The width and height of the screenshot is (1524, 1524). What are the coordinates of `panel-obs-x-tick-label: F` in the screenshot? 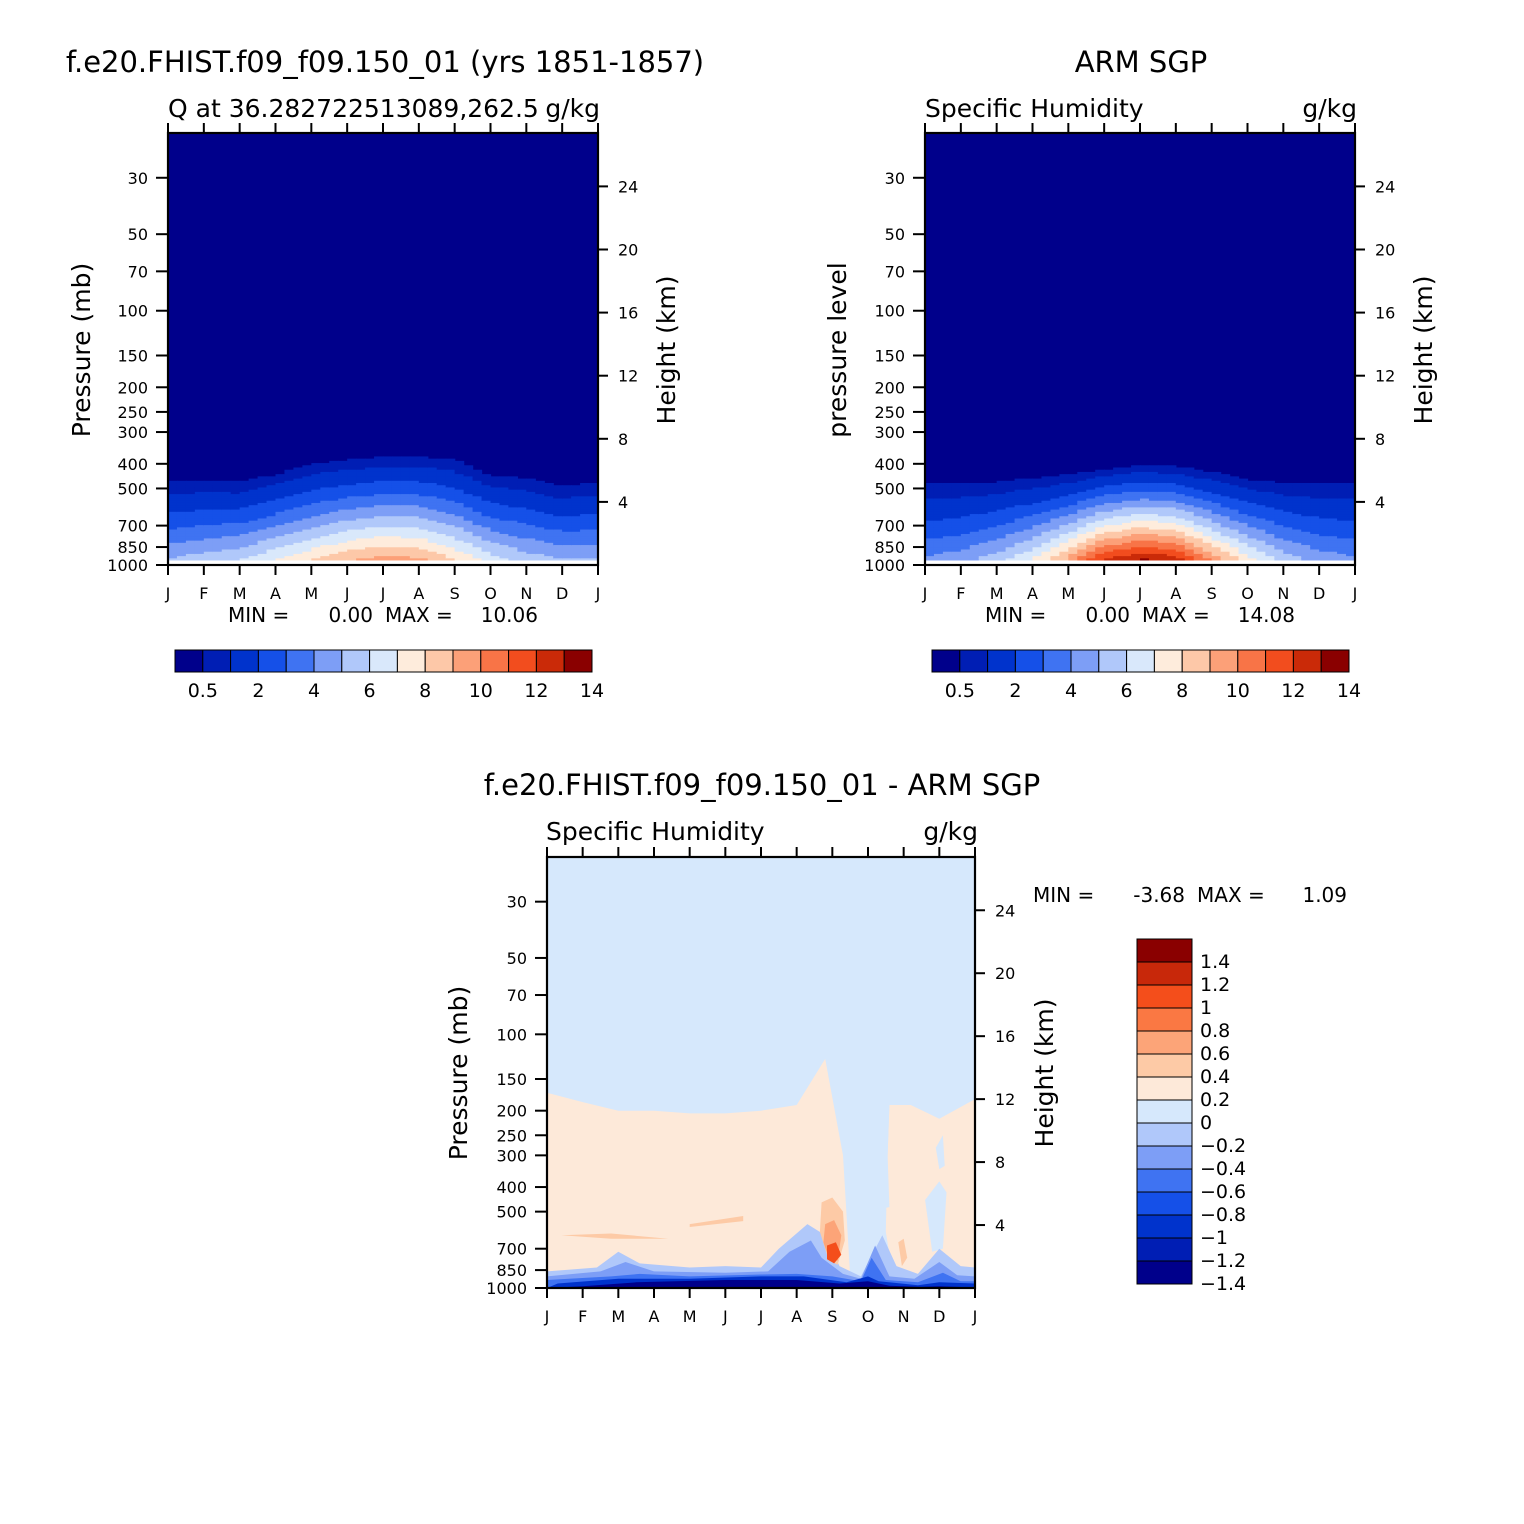 It's located at (960, 593).